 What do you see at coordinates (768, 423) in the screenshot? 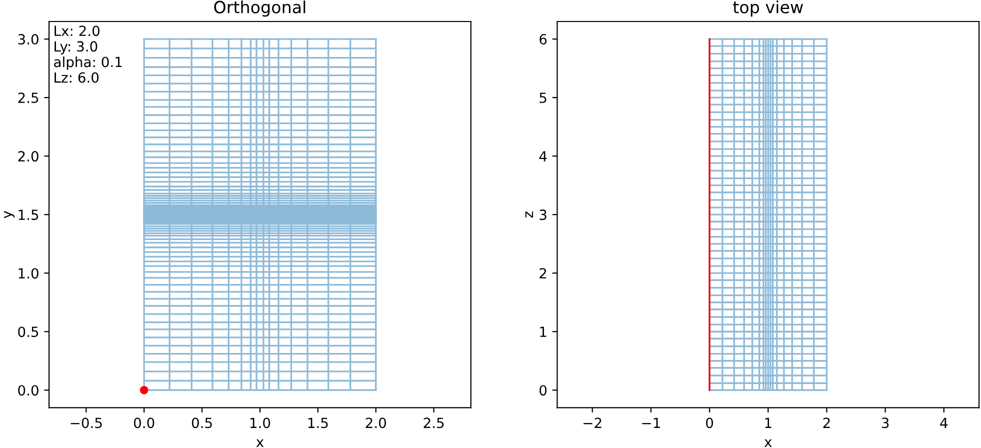
I see `x-tick-label: 1` at bounding box center [768, 423].